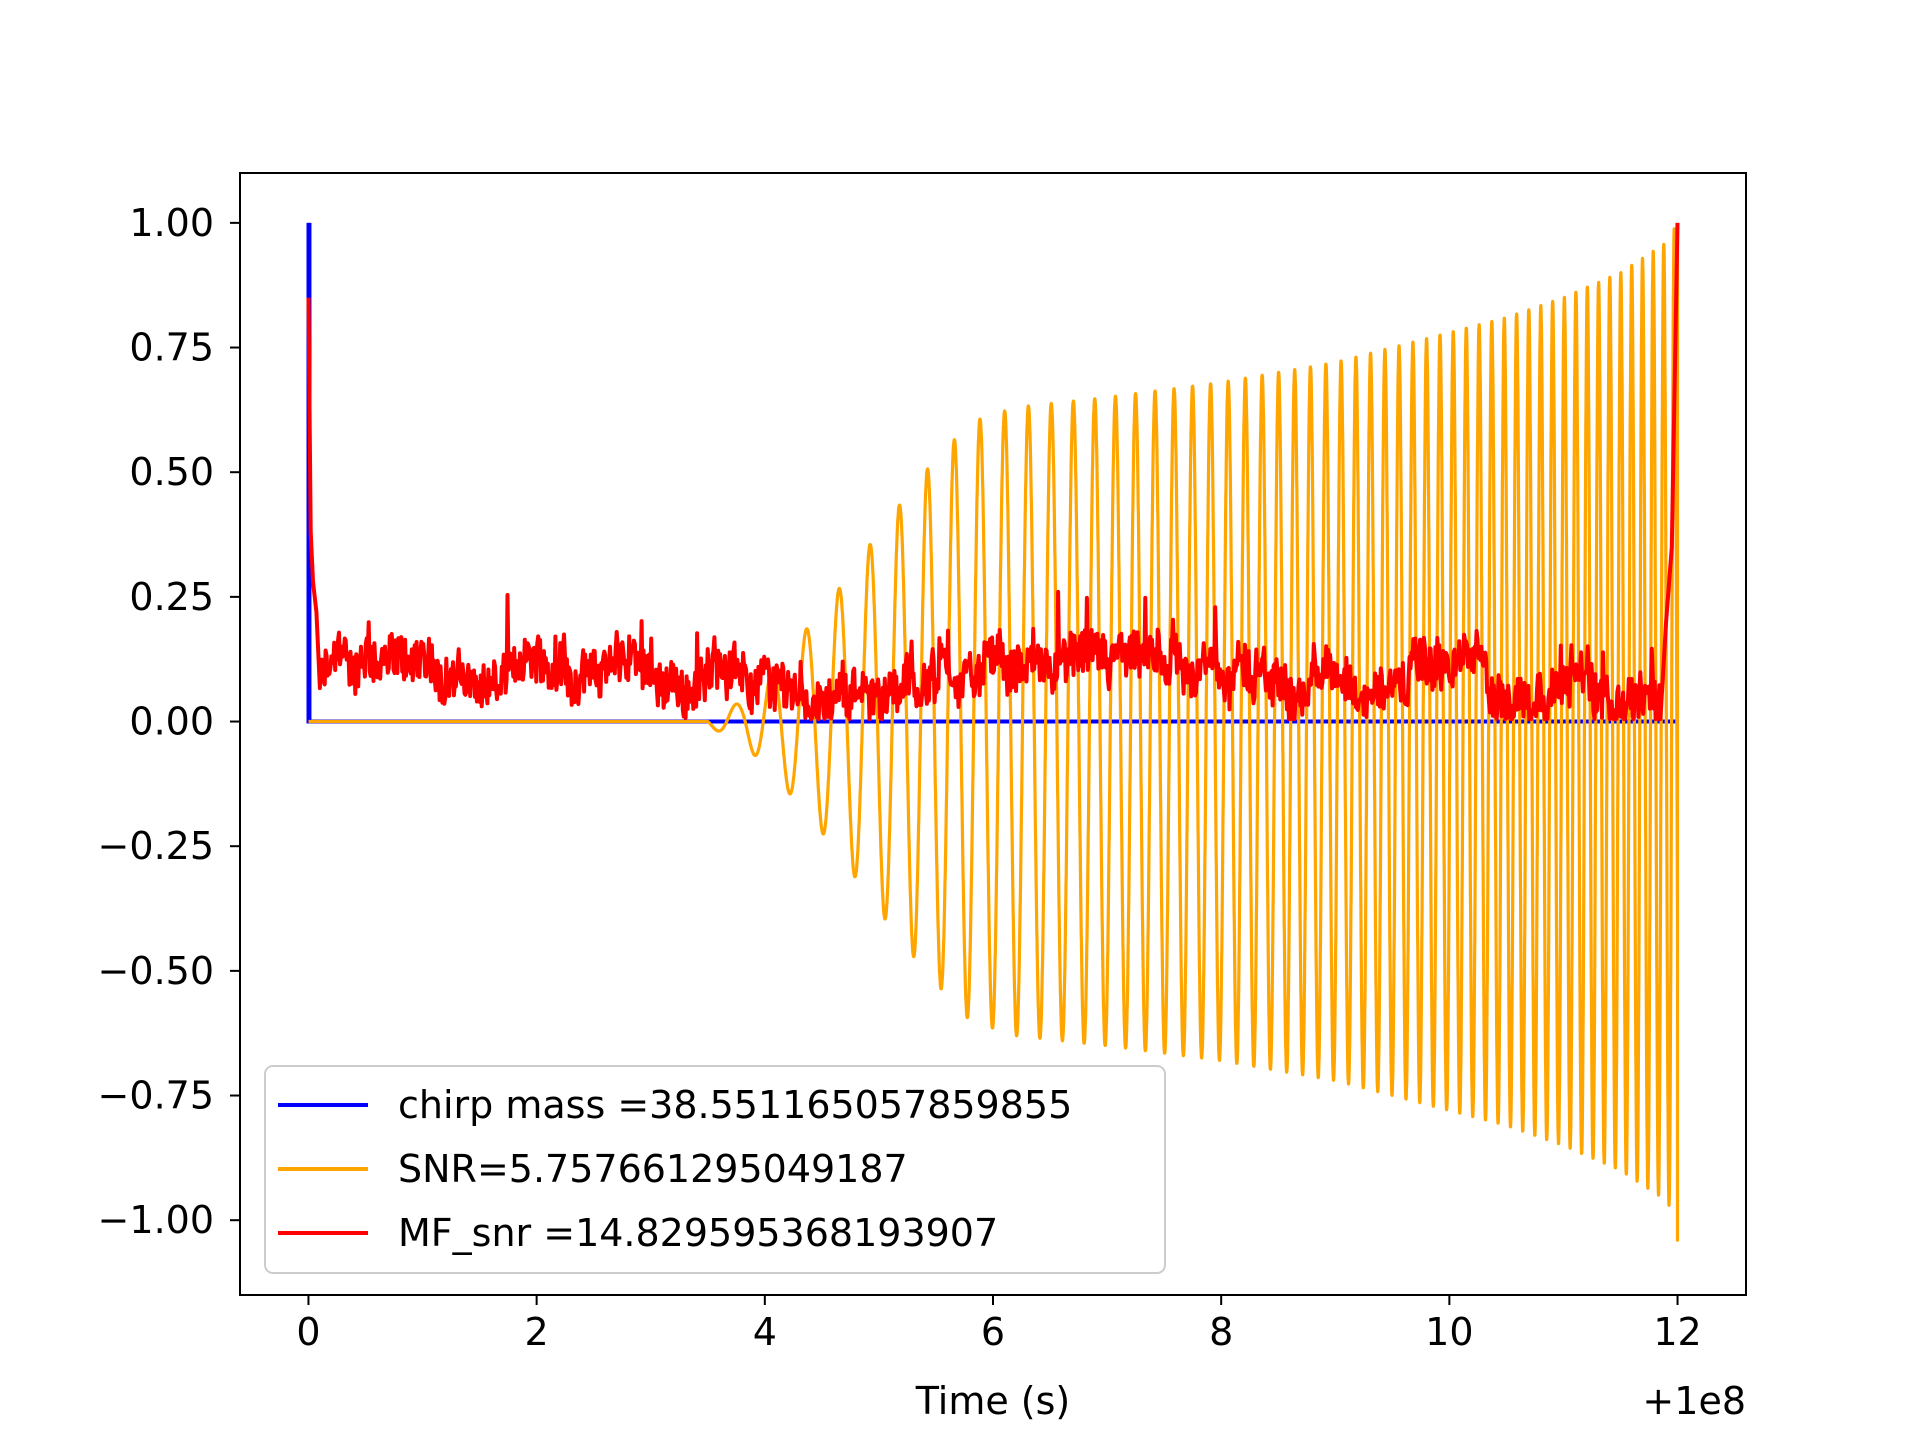 The height and width of the screenshot is (1440, 1920). I want to click on x-tick-label: 12, so click(1677, 1332).